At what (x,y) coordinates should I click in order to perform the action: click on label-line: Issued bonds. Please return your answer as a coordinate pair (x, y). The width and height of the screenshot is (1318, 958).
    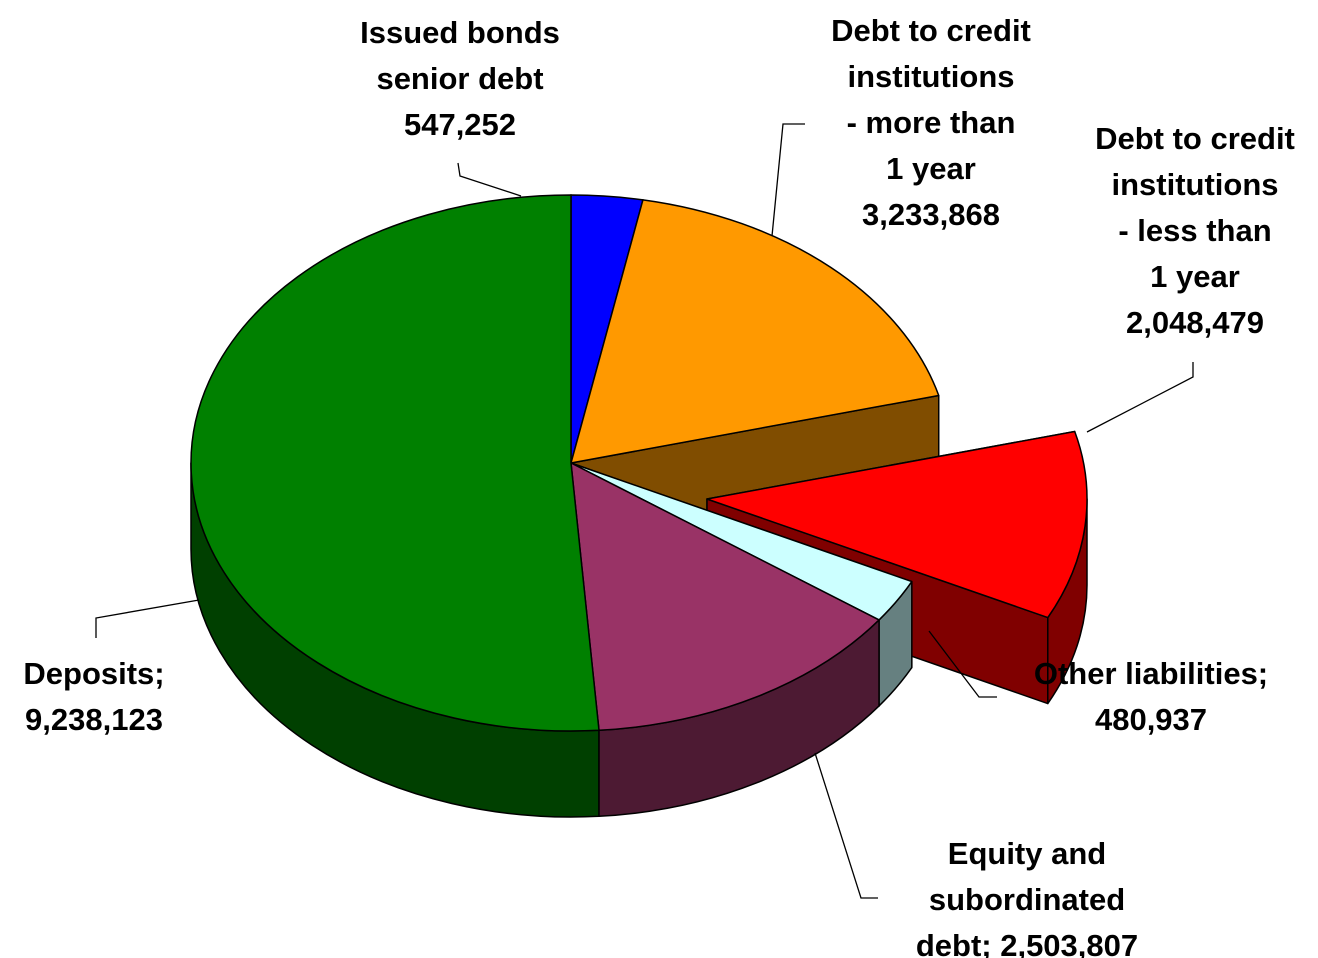
    Looking at the image, I should click on (460, 32).